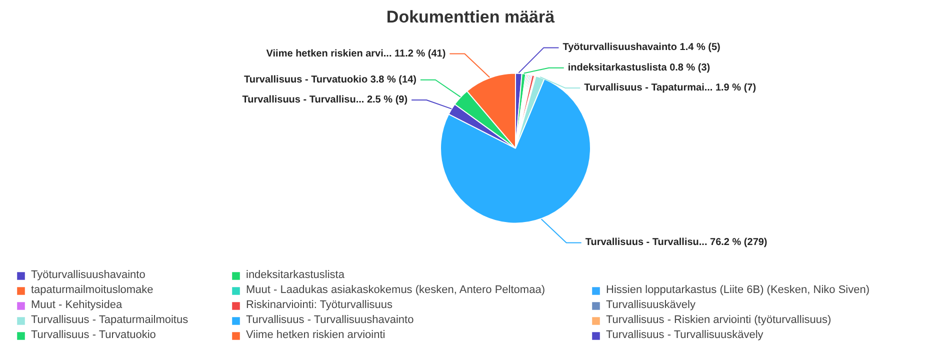 The width and height of the screenshot is (940, 343). Describe the element at coordinates (76, 305) in the screenshot. I see `legend-label: Muut - Kehitysidea` at that location.